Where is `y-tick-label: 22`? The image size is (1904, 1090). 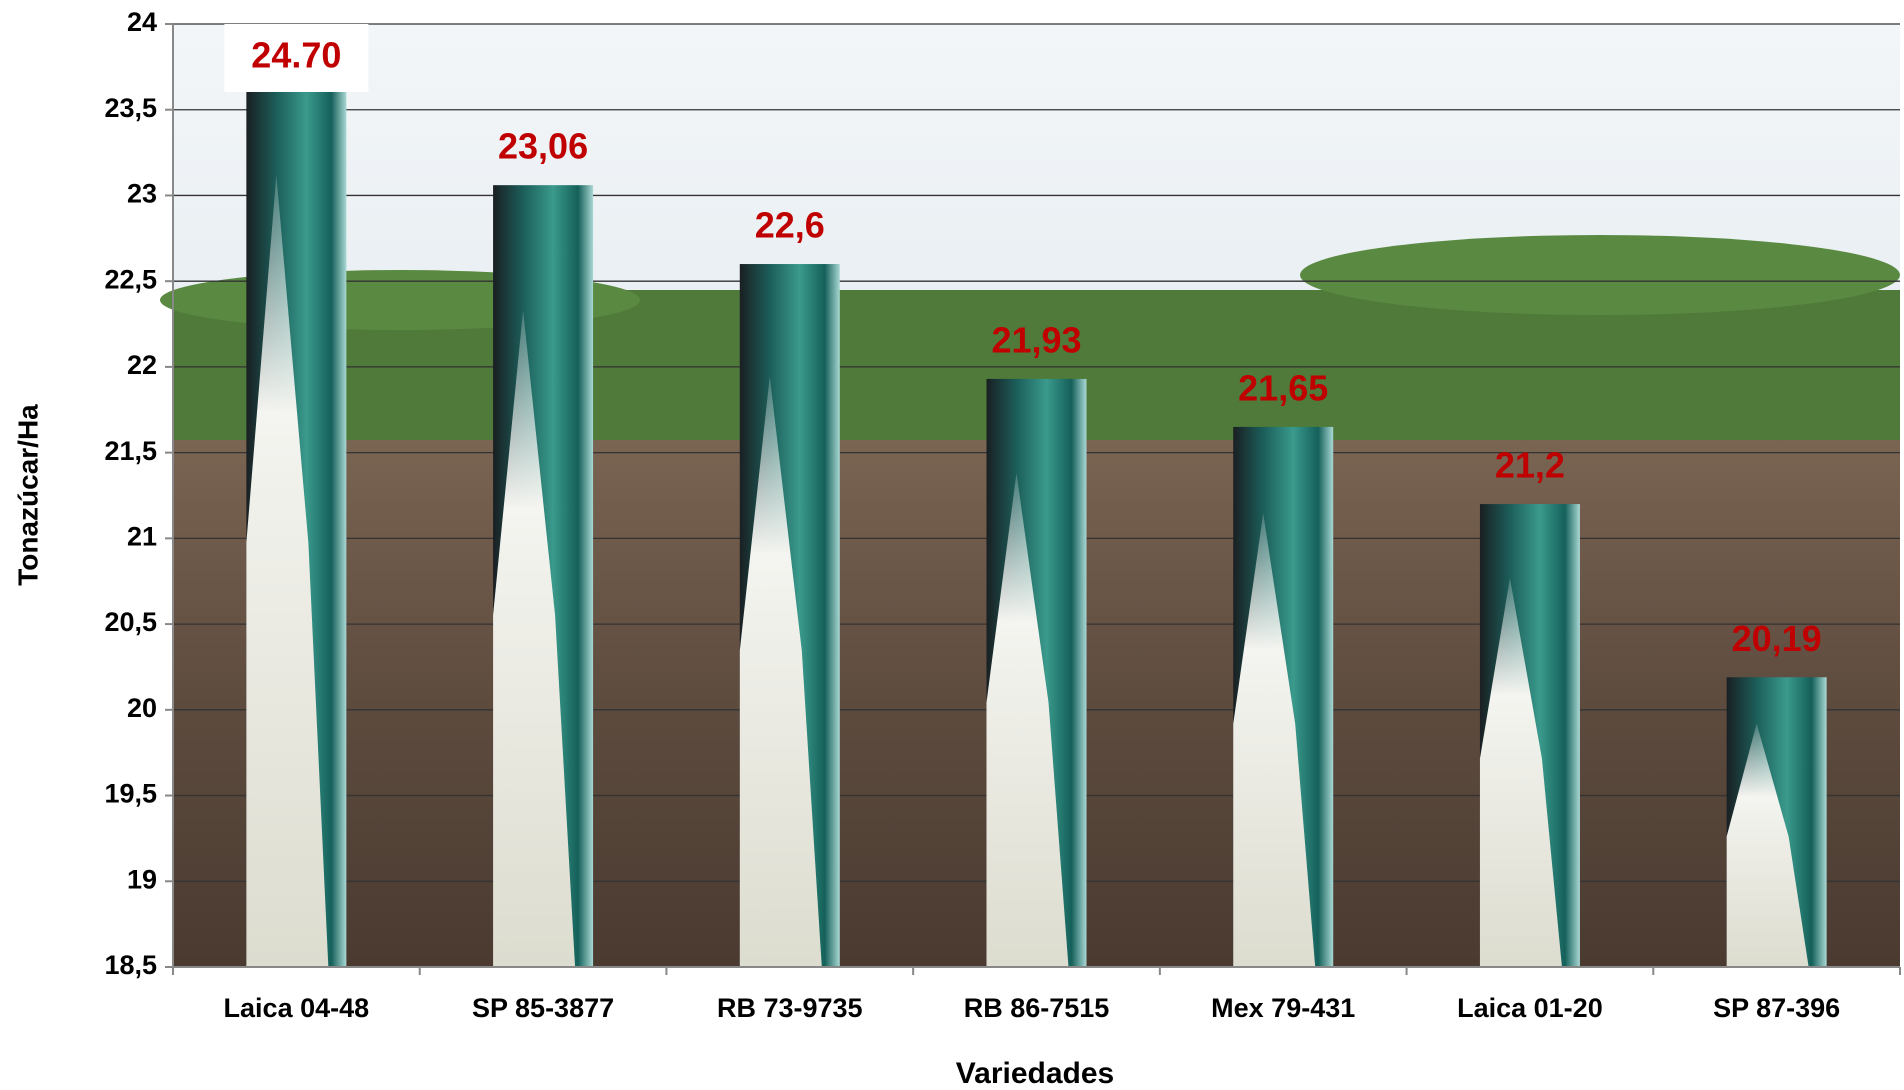 y-tick-label: 22 is located at coordinates (142, 365).